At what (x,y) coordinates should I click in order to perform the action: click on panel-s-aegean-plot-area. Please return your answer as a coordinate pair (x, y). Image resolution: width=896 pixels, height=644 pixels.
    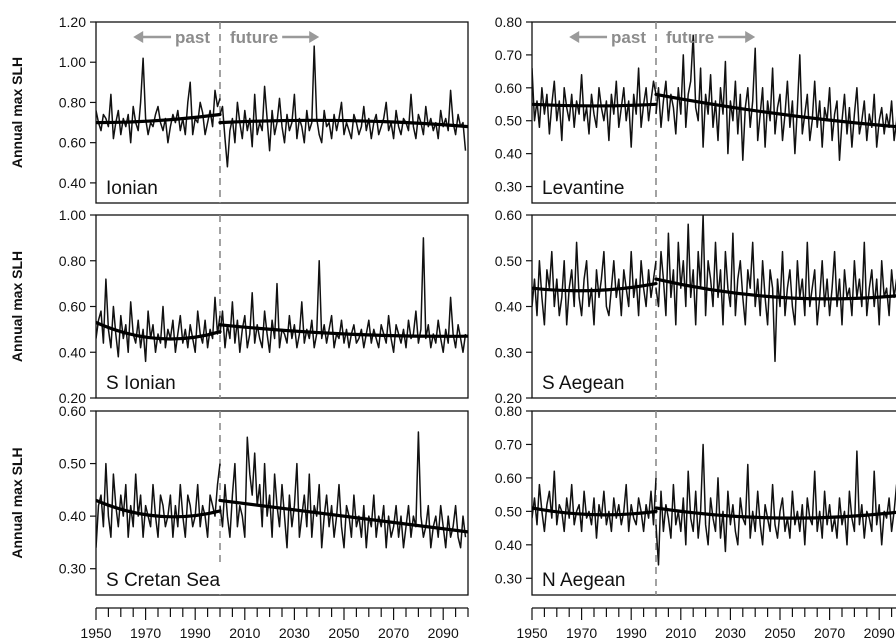
    Looking at the image, I should click on (714, 289).